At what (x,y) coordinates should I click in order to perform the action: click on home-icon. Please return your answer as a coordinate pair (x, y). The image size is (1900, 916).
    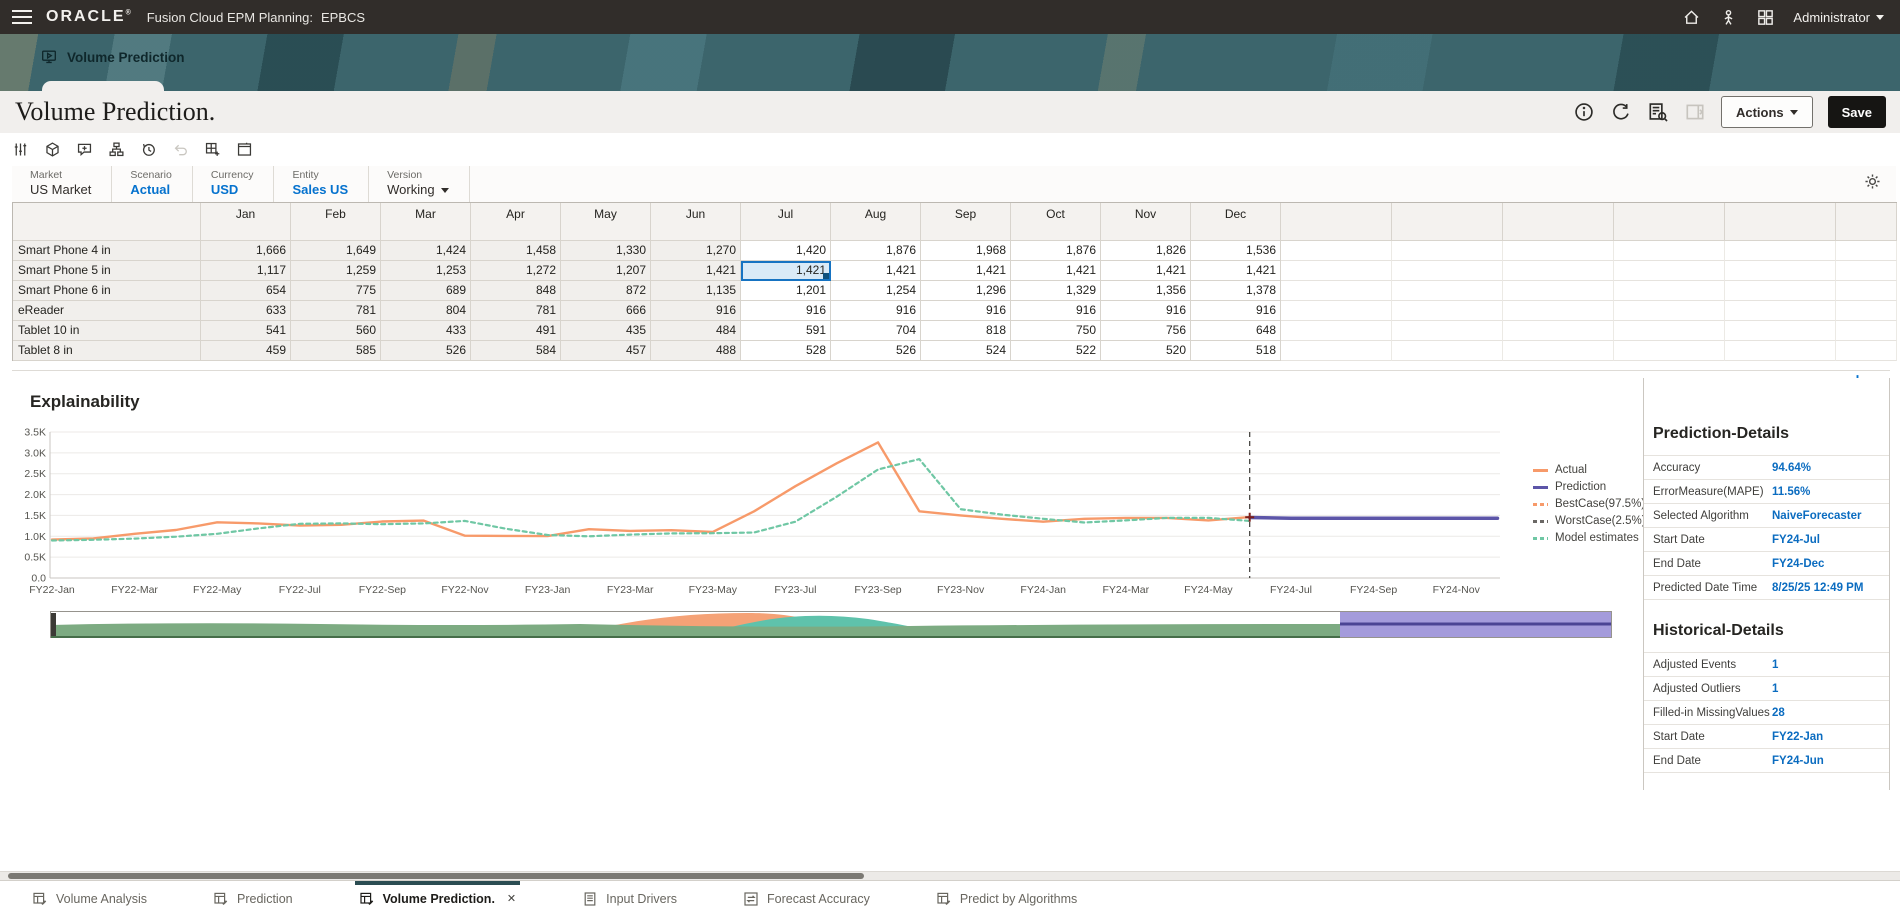
    Looking at the image, I should click on (1691, 17).